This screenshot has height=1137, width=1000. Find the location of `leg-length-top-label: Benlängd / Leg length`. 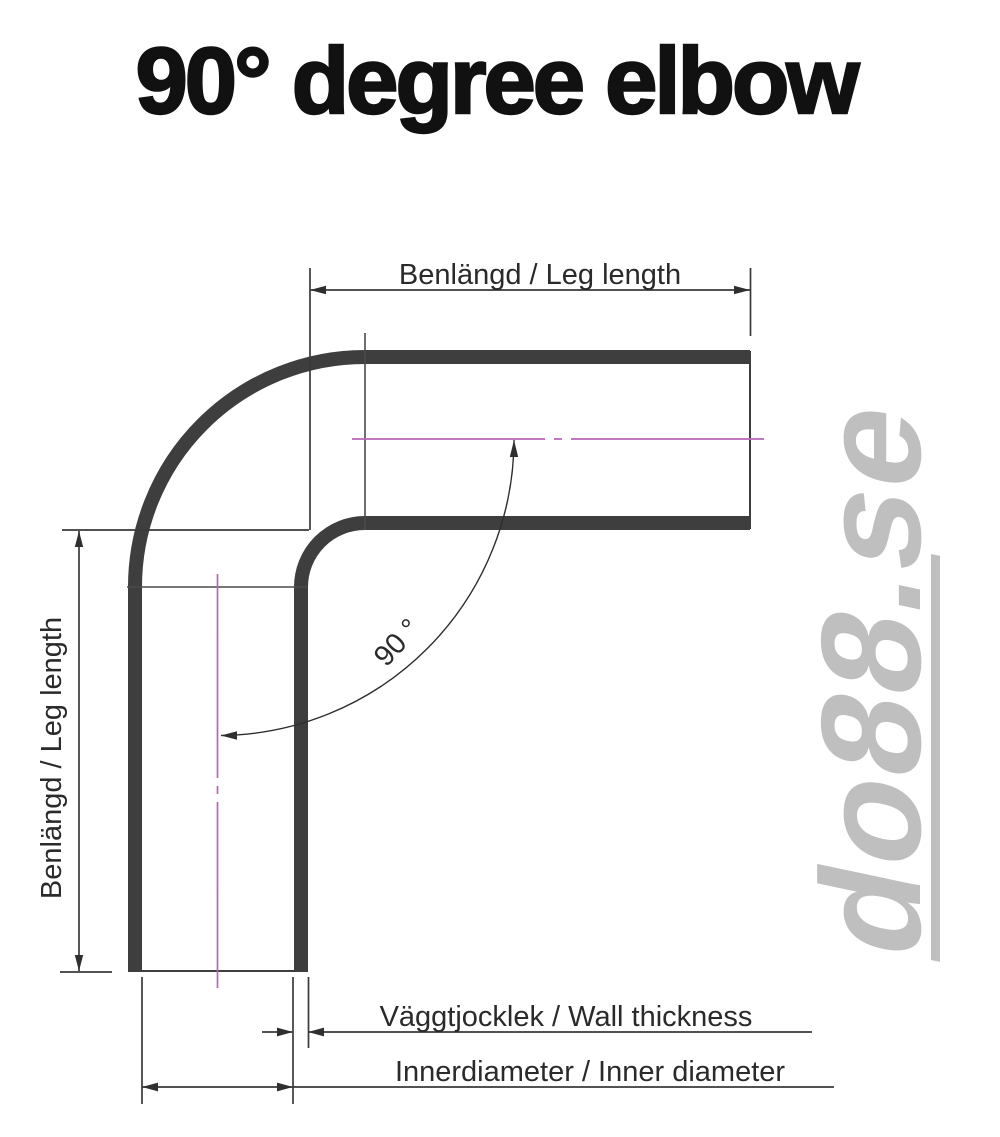

leg-length-top-label: Benlängd / Leg length is located at coordinates (540, 275).